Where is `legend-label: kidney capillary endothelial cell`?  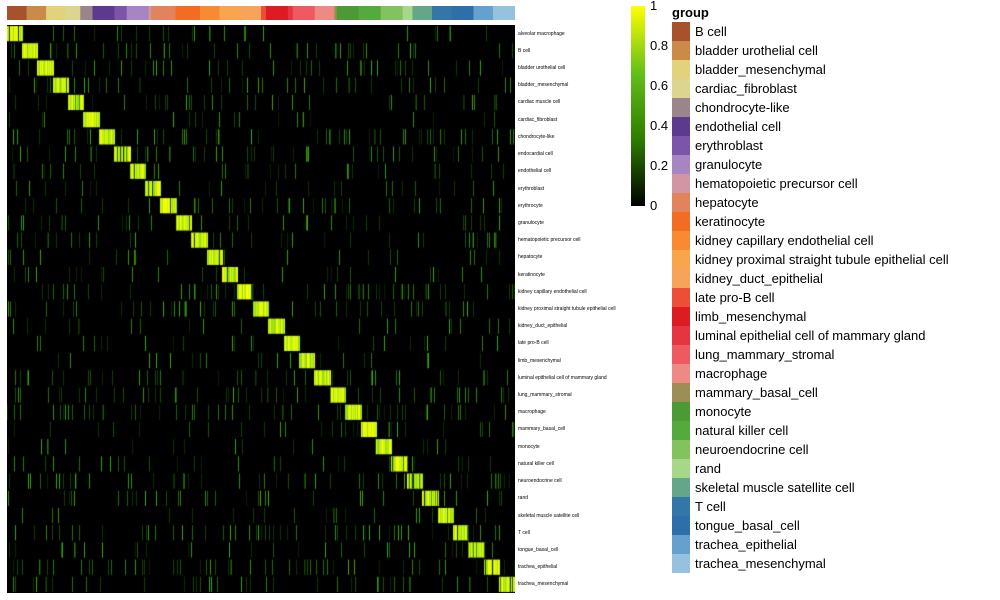 legend-label: kidney capillary endothelial cell is located at coordinates (784, 240).